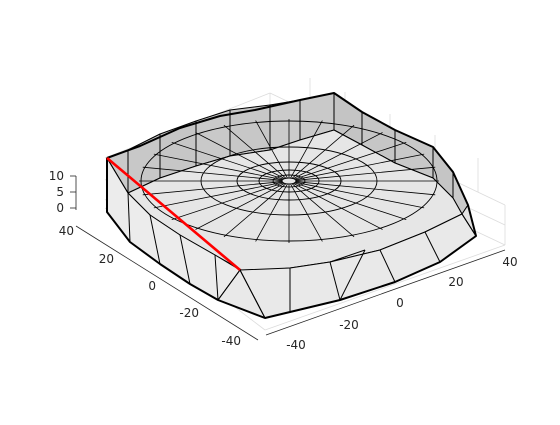  What do you see at coordinates (56, 176) in the screenshot?
I see `z-tick-label: 10` at bounding box center [56, 176].